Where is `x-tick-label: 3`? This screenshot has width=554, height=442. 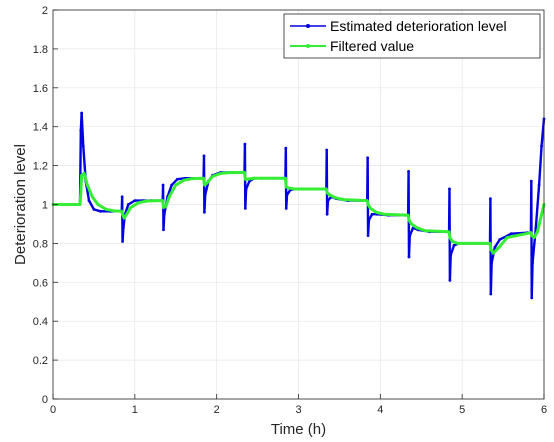 x-tick-label: 3 is located at coordinates (298, 410).